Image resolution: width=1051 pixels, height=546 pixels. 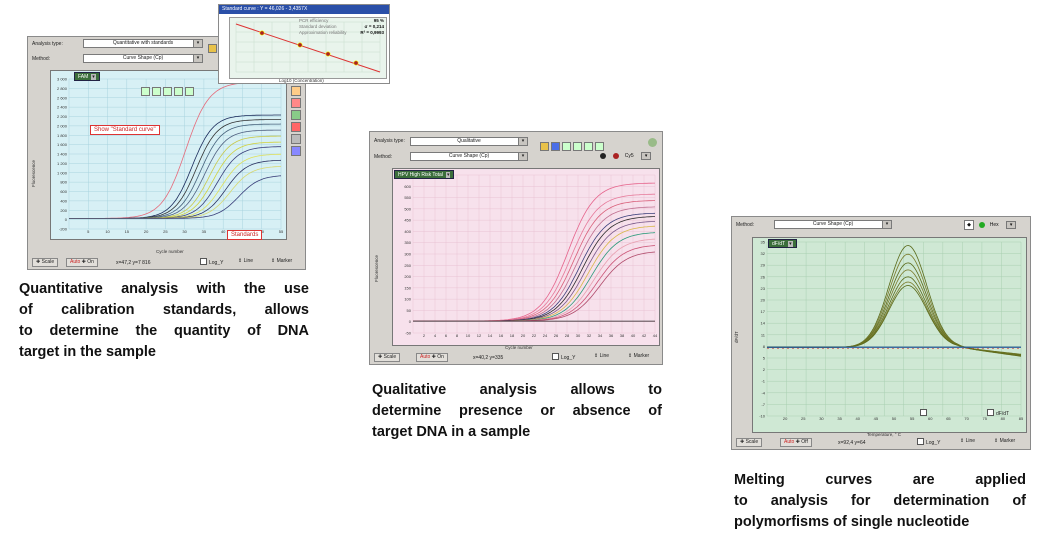 I want to click on auto-off-button: Auto ✚ Off, so click(x=796, y=442).